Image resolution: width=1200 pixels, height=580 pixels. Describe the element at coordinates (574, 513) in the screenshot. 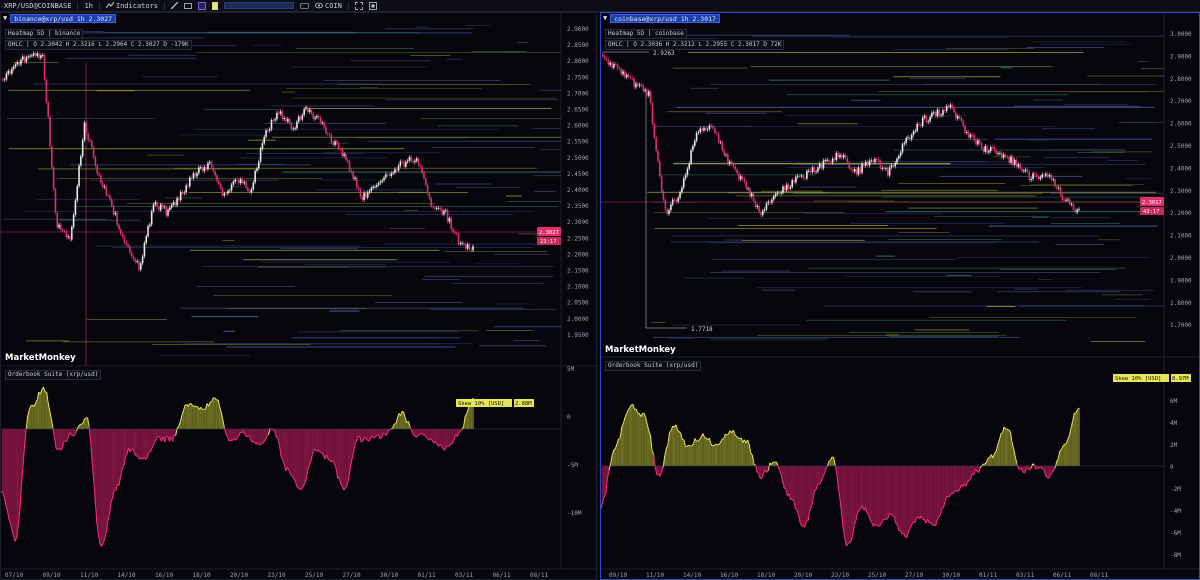

I see `skew-axis-label: -10M` at that location.